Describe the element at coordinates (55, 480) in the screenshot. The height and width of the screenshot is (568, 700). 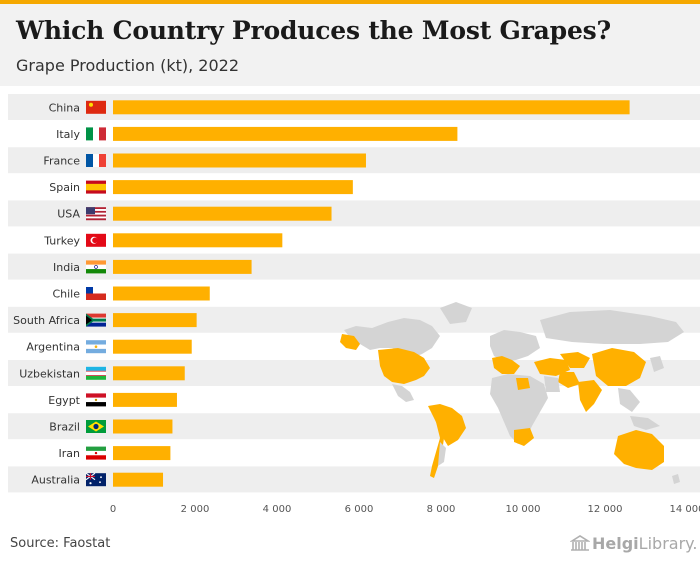
I see `category-label: Australia` at that location.